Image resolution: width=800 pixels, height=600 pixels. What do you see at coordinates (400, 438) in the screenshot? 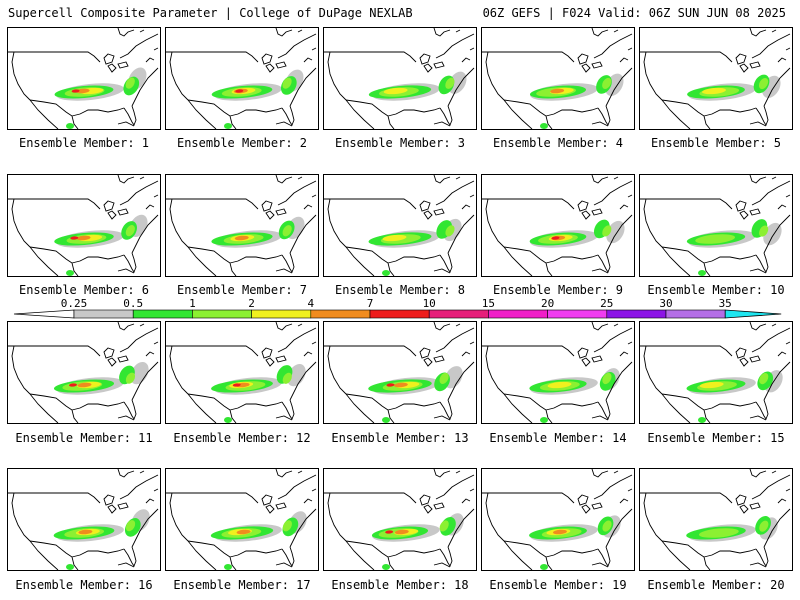
I see `ensemble-member-label: Ensemble Member: 13` at bounding box center [400, 438].